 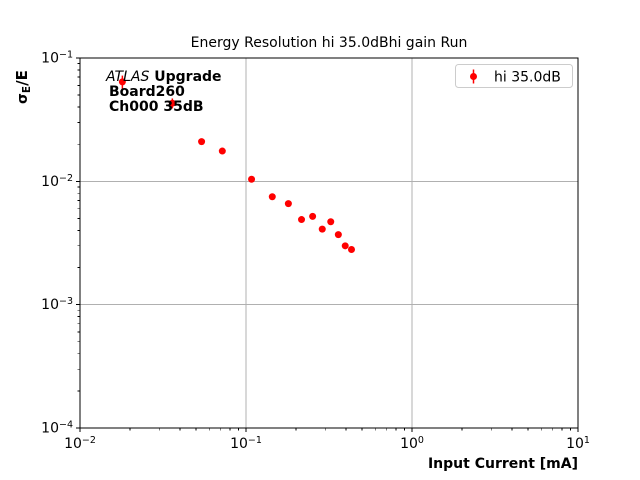 I want to click on legend-box, so click(x=514, y=76).